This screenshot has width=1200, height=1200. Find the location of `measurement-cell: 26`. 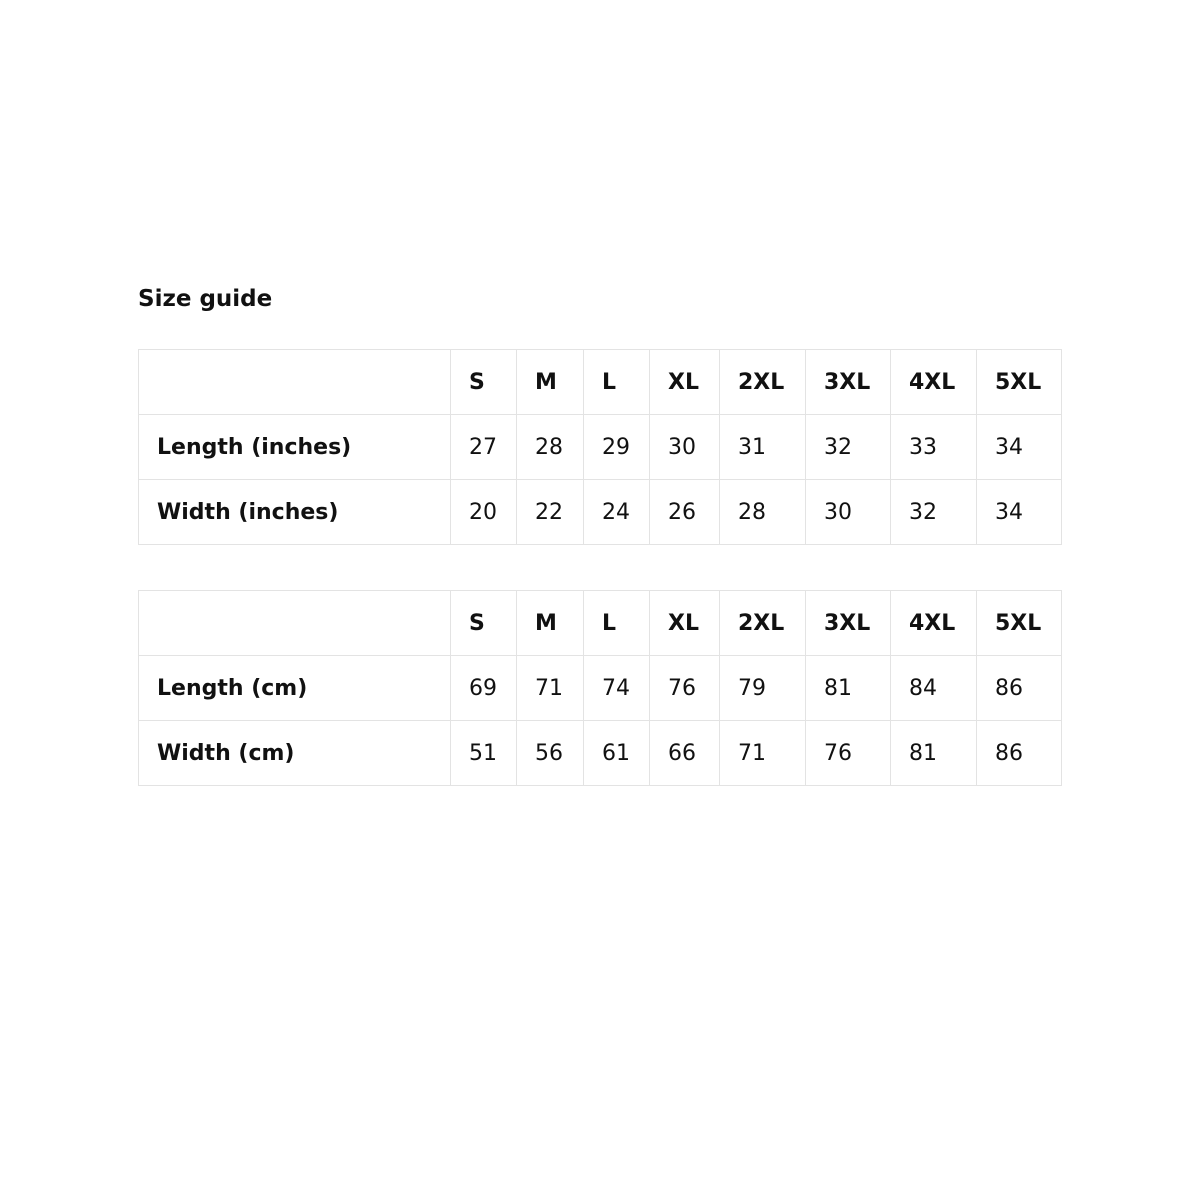

measurement-cell: 26 is located at coordinates (684, 512).